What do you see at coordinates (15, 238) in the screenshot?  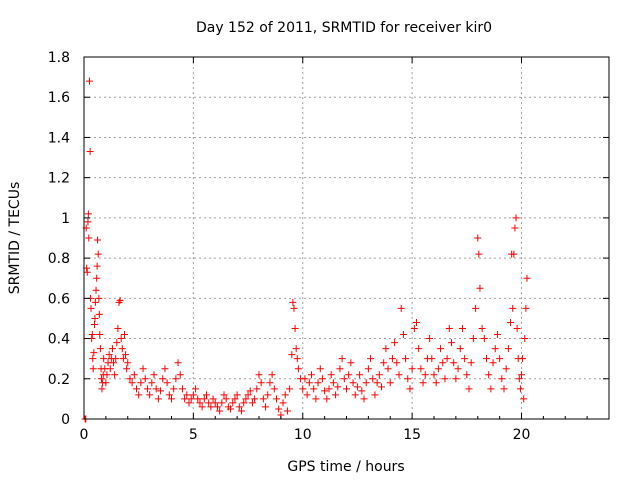 I see `y-axis-label: SRMTID / TECUs` at bounding box center [15, 238].